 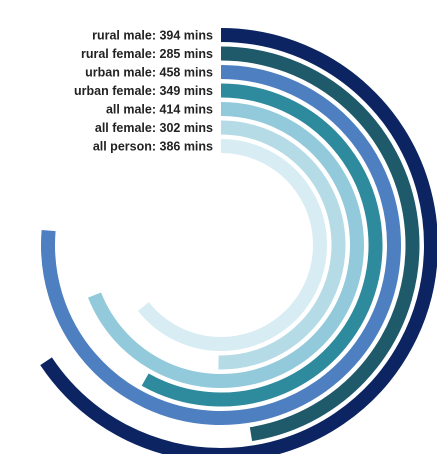 What do you see at coordinates (147, 54) in the screenshot?
I see `bar-label-rural-female: rural female: 285 mins` at bounding box center [147, 54].